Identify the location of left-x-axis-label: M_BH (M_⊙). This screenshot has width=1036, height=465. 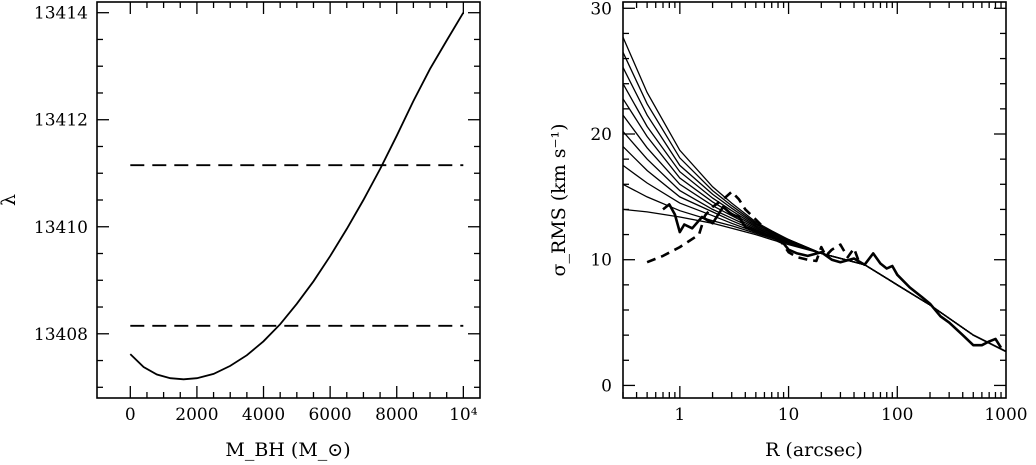
(287, 450).